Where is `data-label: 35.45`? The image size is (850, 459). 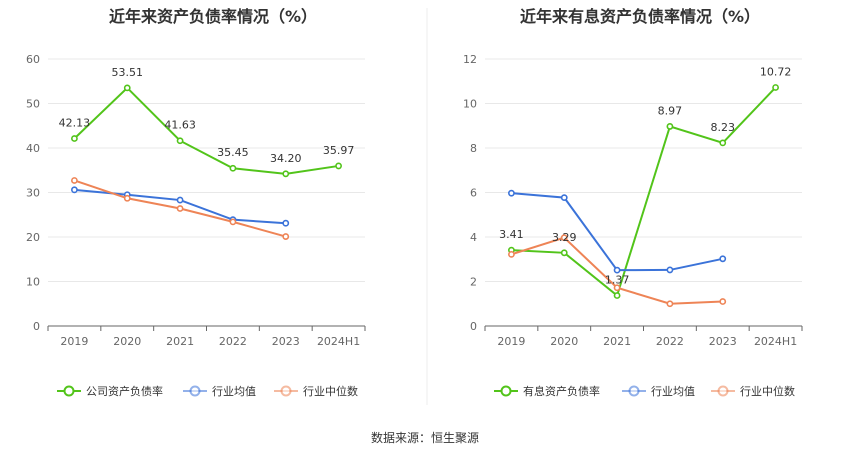 data-label: 35.45 is located at coordinates (233, 152).